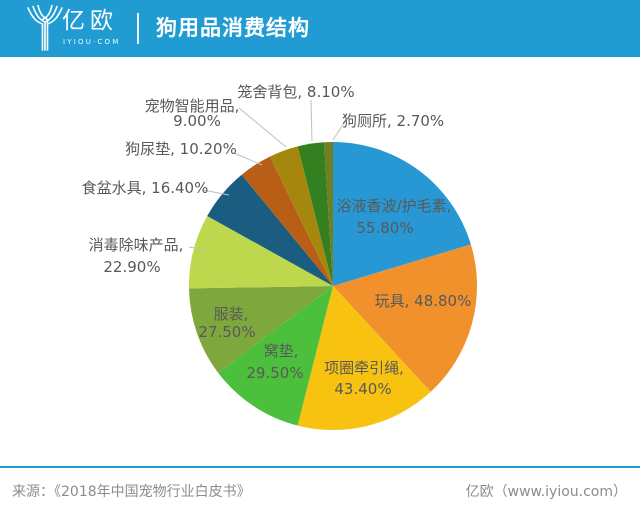 The height and width of the screenshot is (509, 640). What do you see at coordinates (145, 188) in the screenshot?
I see `slice-label: 食盆水具, 16.40%` at bounding box center [145, 188].